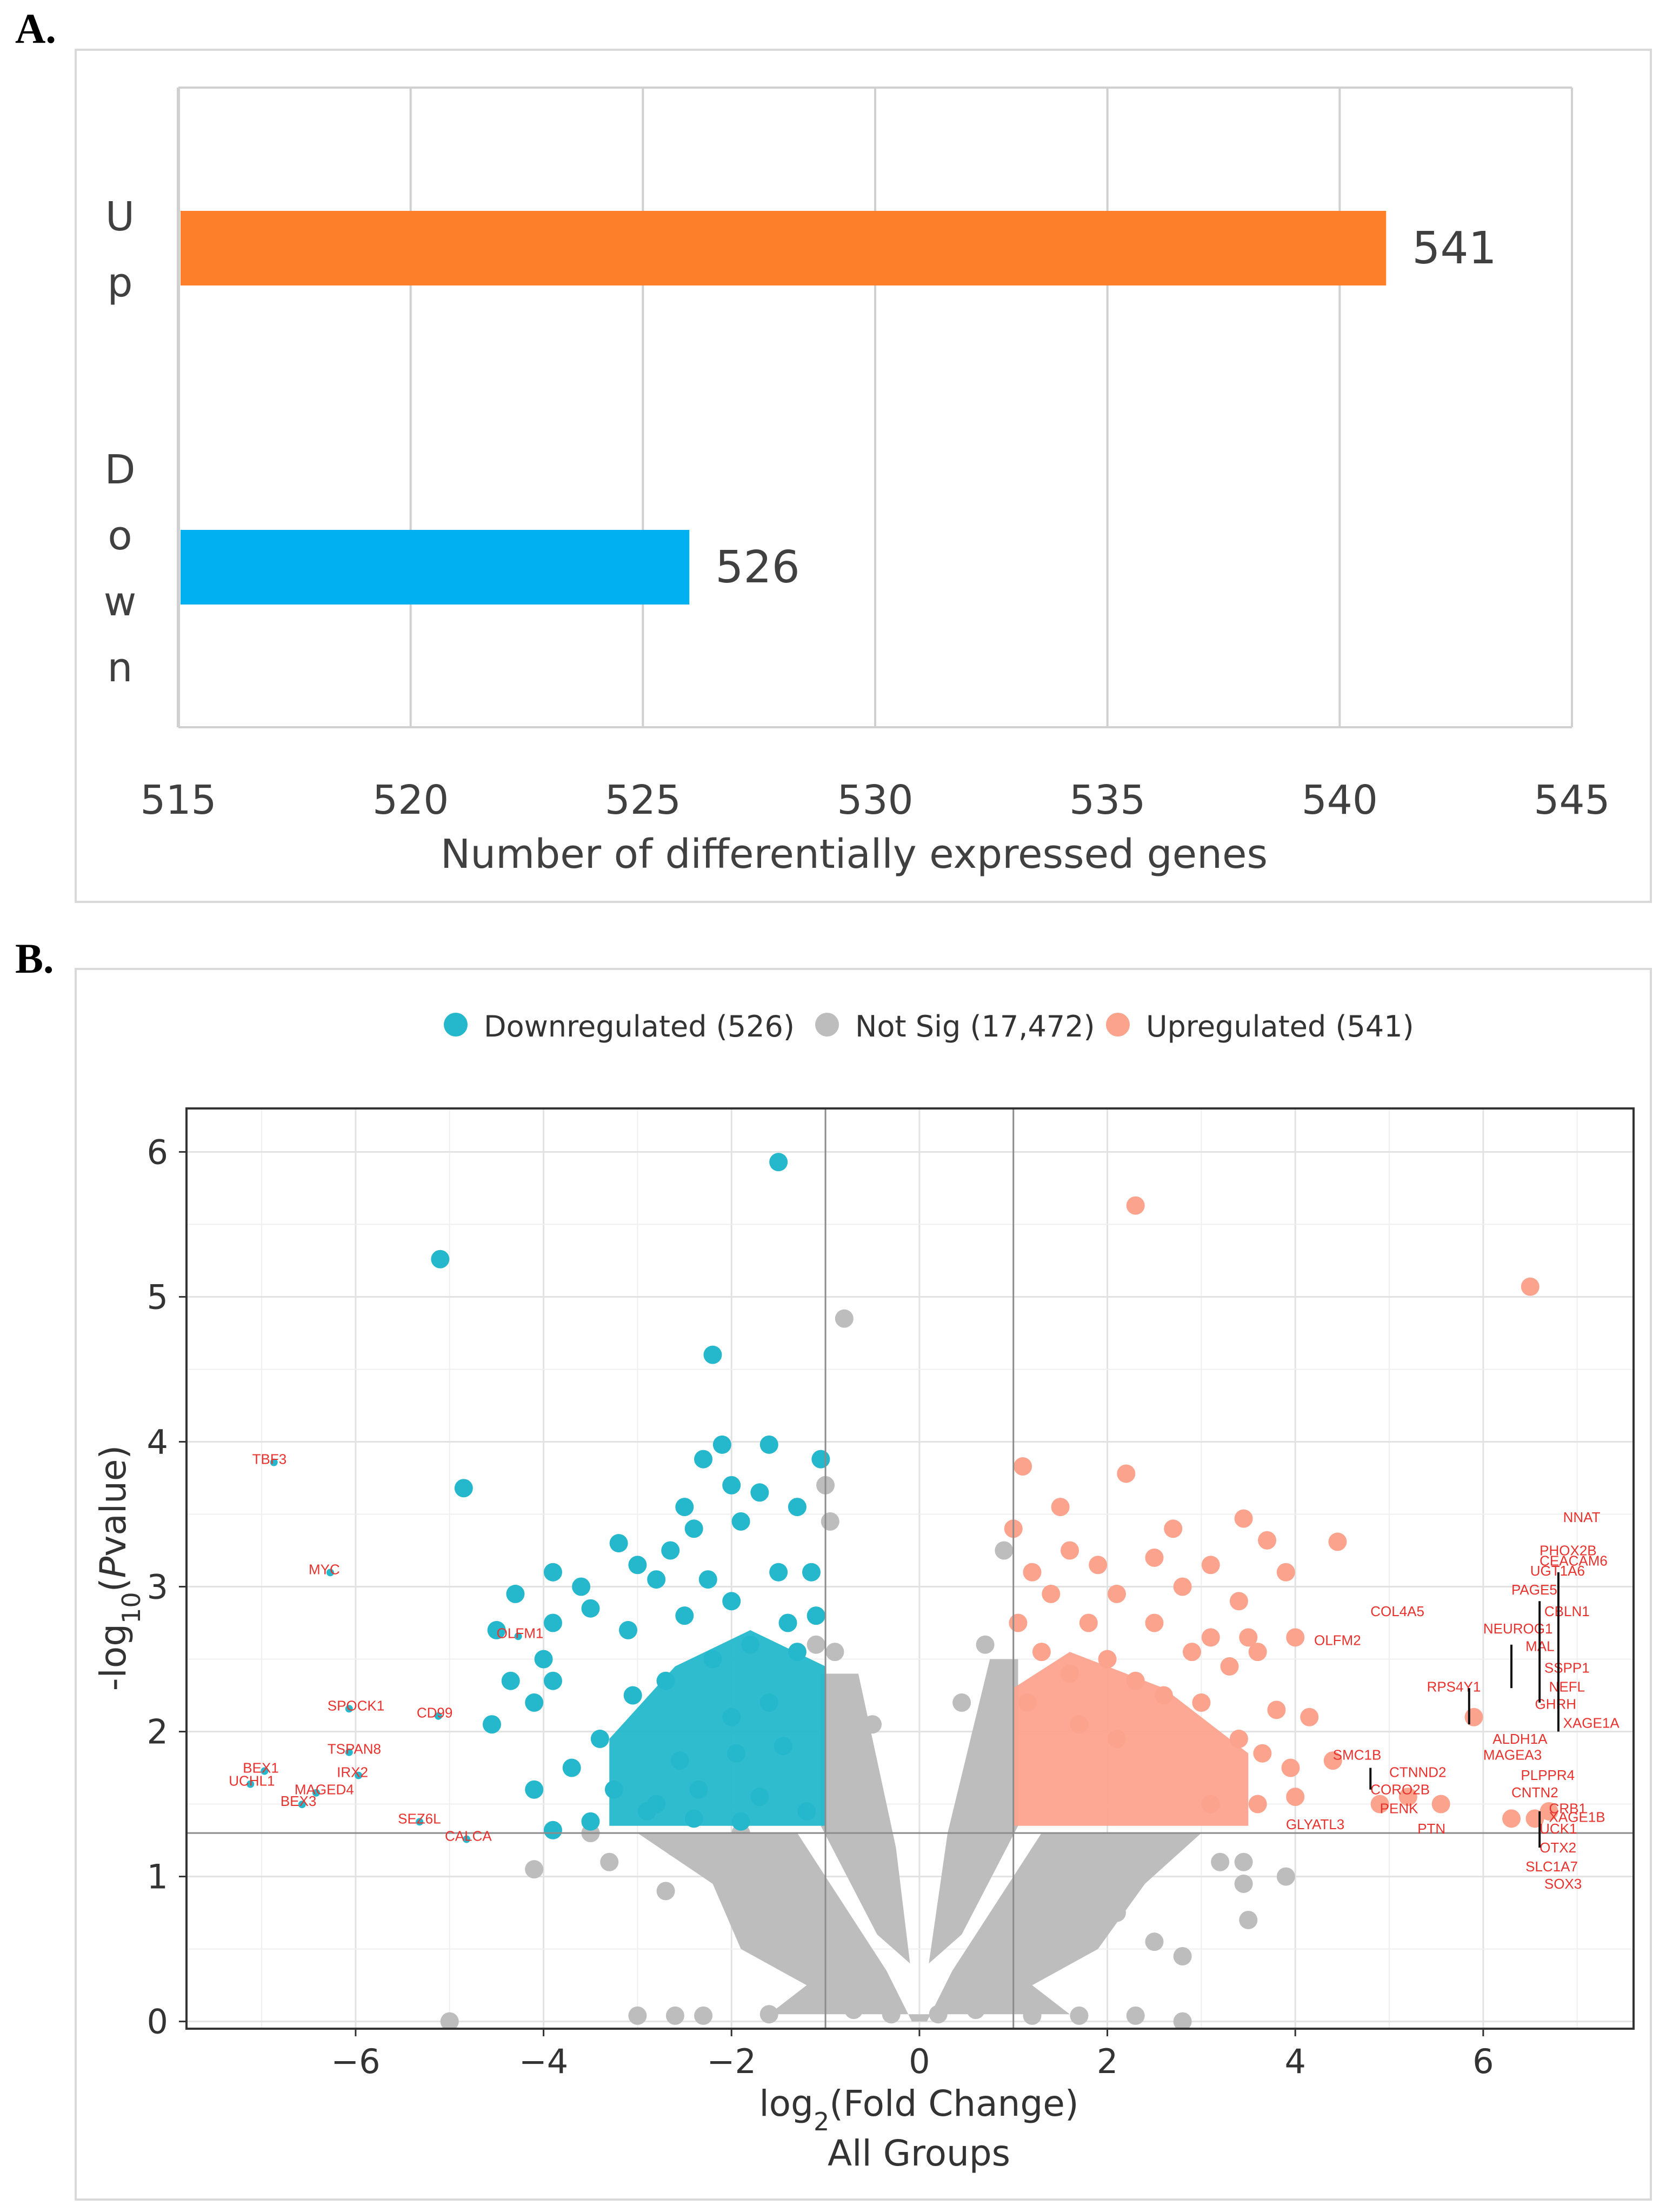 This screenshot has width=1666, height=2212. I want to click on x-tick-label: 4, so click(1294, 2061).